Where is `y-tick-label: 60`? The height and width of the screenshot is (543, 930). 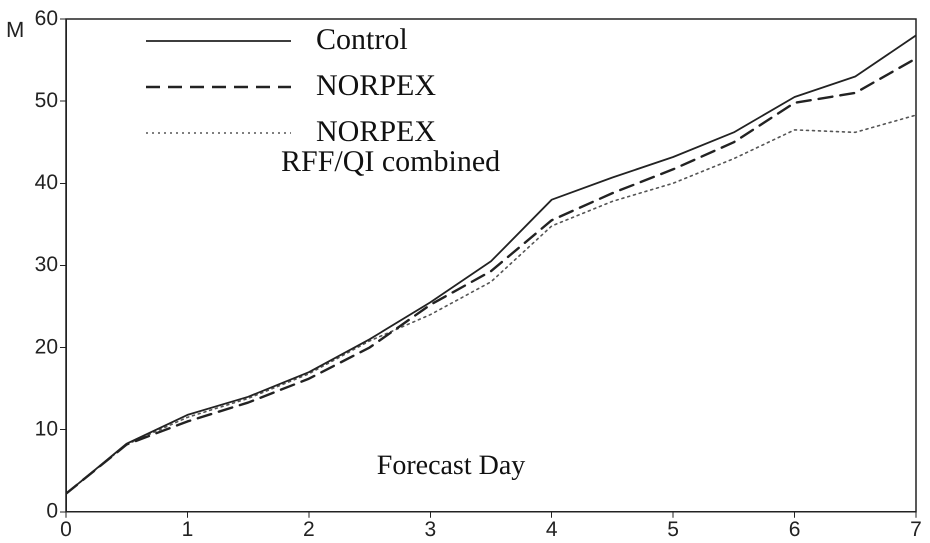 y-tick-label: 60 is located at coordinates (46, 18).